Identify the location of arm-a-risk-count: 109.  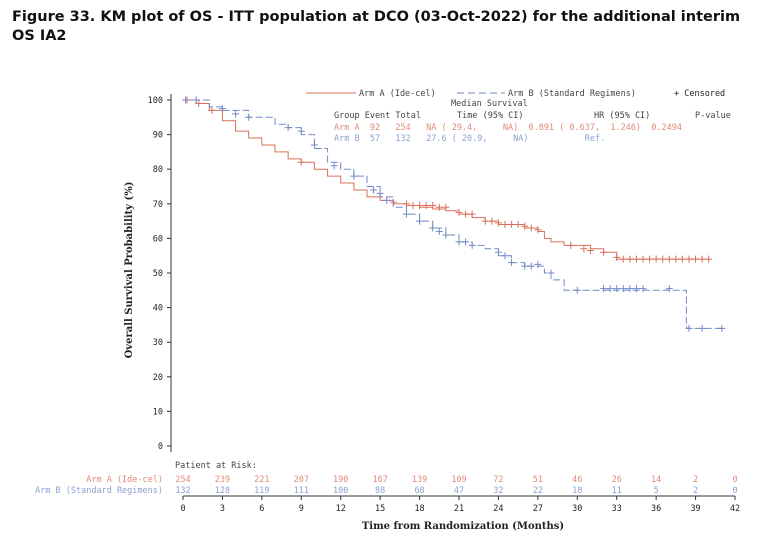
(458, 480).